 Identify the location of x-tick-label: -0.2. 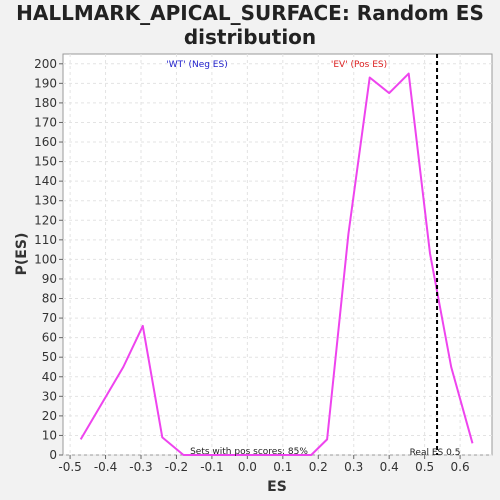
(176, 467).